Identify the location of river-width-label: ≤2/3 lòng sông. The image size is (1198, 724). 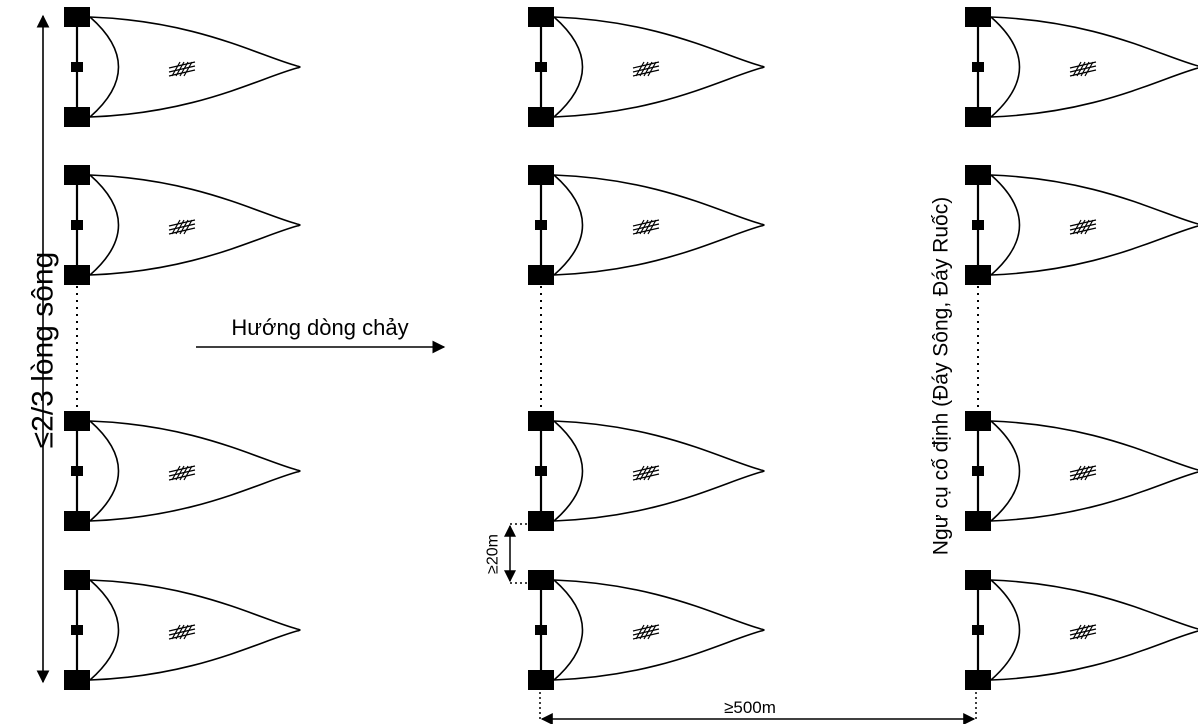
(43, 350).